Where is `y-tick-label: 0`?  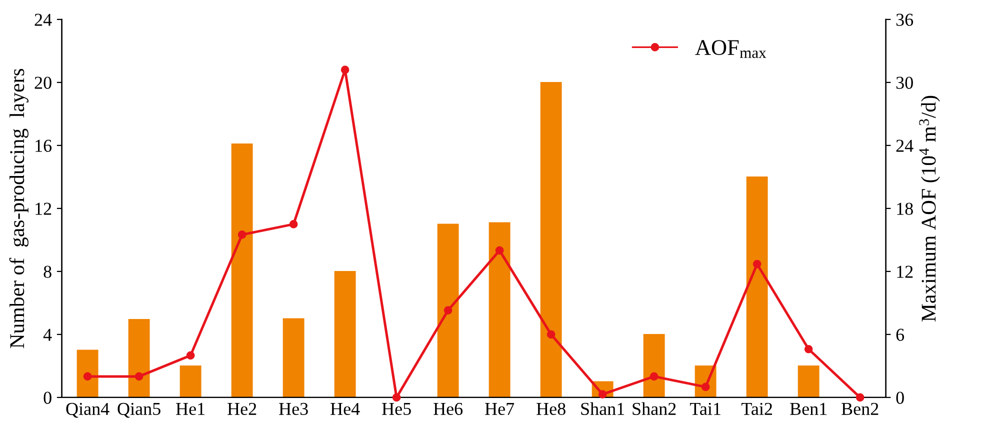 y-tick-label: 0 is located at coordinates (48, 398).